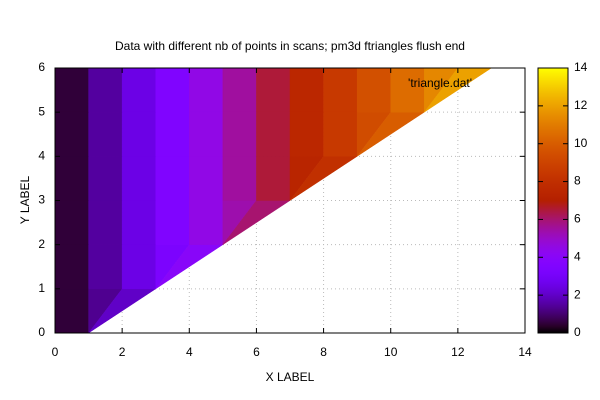 The image size is (600, 400). What do you see at coordinates (41, 111) in the screenshot?
I see `y-tick-label: 5` at bounding box center [41, 111].